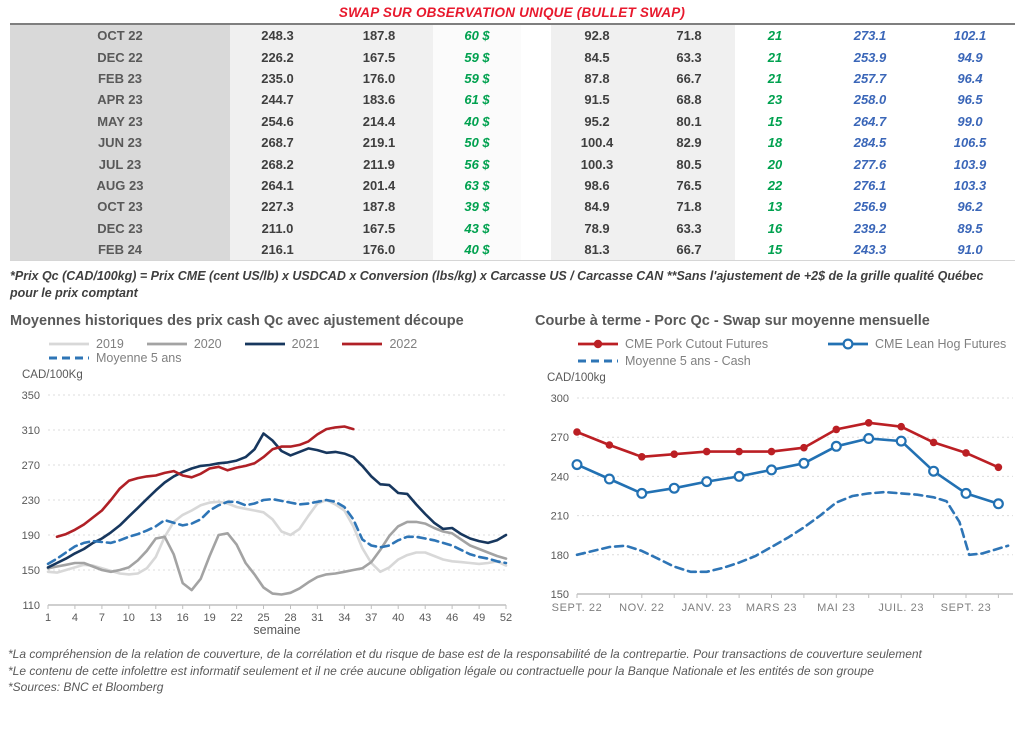 The image size is (1024, 732). Describe the element at coordinates (775, 249) in the screenshot. I see `table-cell: 15` at that location.